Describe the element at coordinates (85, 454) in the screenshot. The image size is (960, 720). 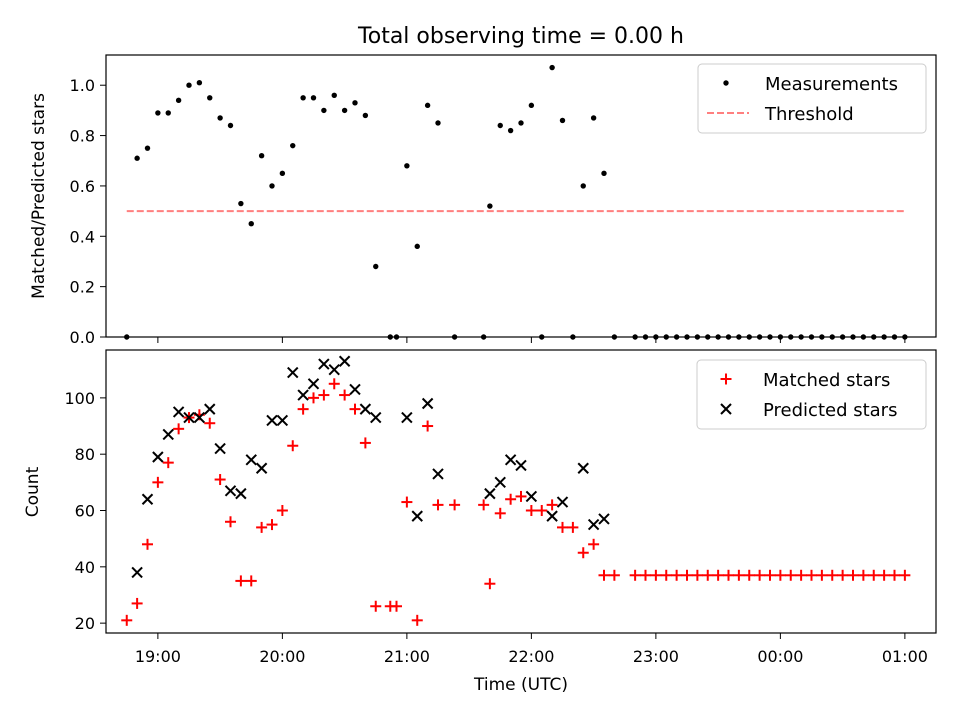
I see `bottom-y-tick-label: 80` at that location.